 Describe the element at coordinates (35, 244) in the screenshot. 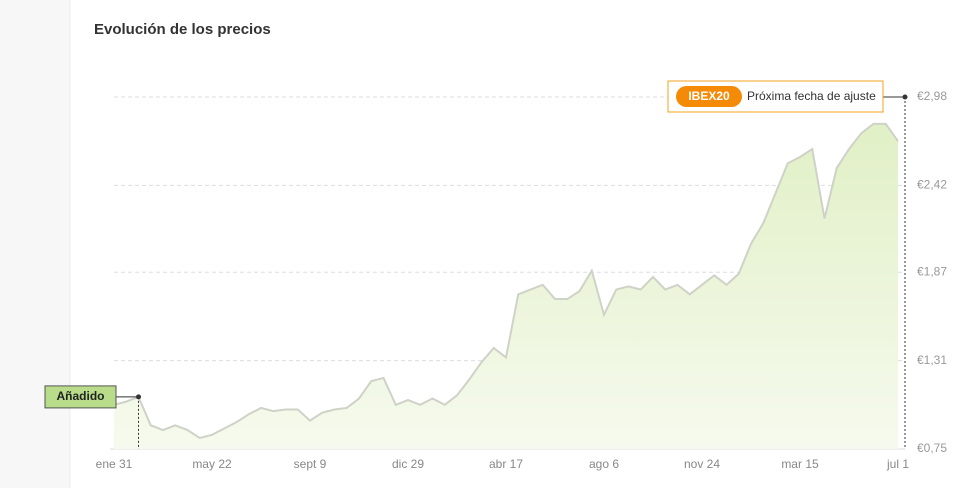

I see `sidebar` at that location.